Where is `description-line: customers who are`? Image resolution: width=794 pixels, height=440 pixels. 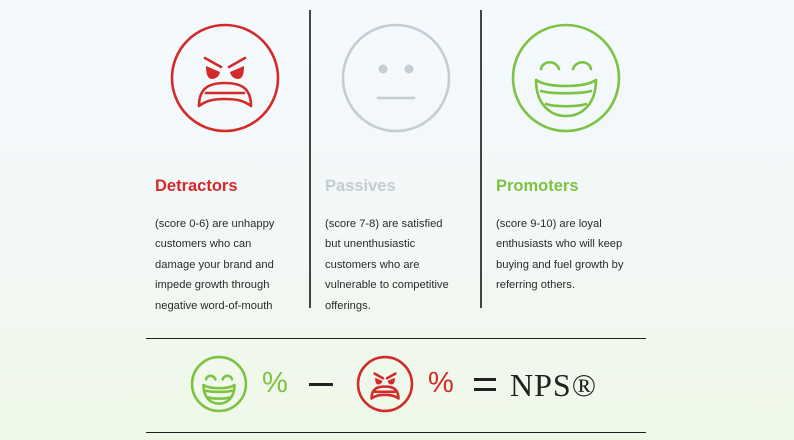 description-line: customers who are is located at coordinates (372, 264).